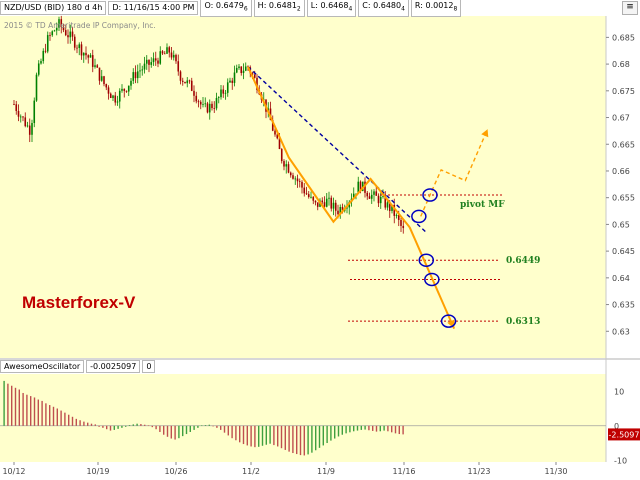 The width and height of the screenshot is (640, 480). What do you see at coordinates (630, 8) in the screenshot?
I see `chart-menu-icon: ≡` at bounding box center [630, 8].